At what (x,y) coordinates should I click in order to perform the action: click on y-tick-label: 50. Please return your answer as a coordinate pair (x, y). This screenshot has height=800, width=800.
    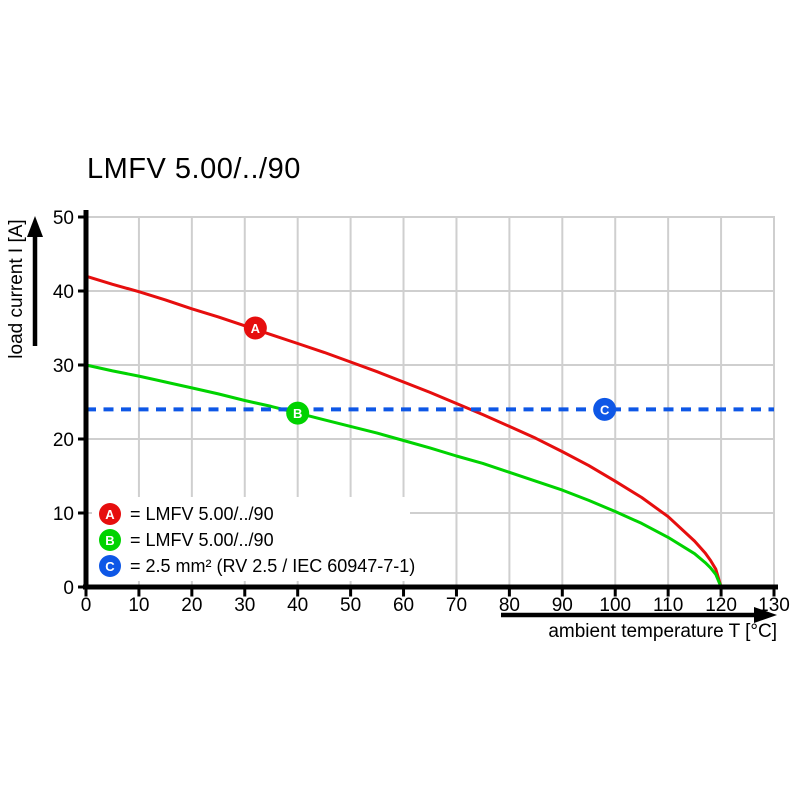
    Looking at the image, I should click on (63, 218).